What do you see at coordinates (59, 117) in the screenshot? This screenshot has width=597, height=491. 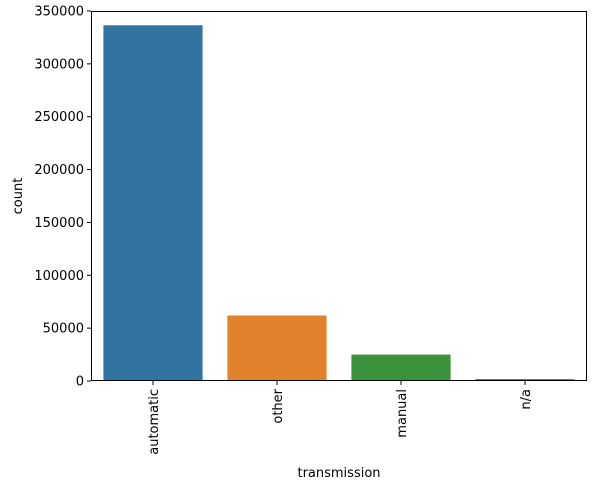 I see `y-tick-label: 250000` at bounding box center [59, 117].